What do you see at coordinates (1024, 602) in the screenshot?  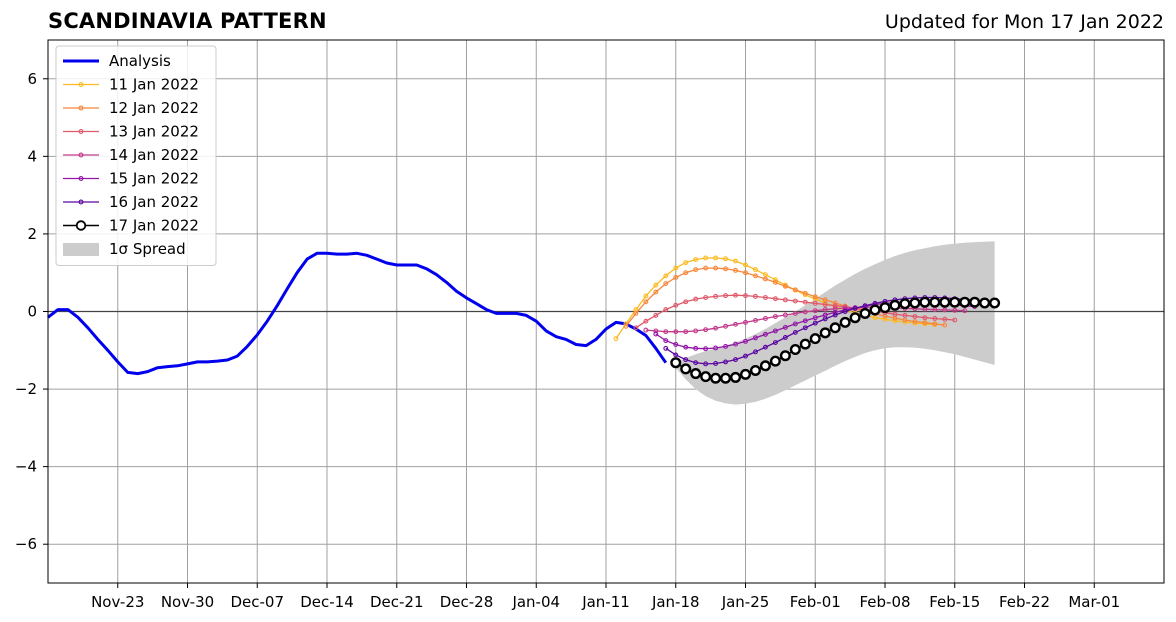 I see `x-tick-label: Feb-22` at bounding box center [1024, 602].